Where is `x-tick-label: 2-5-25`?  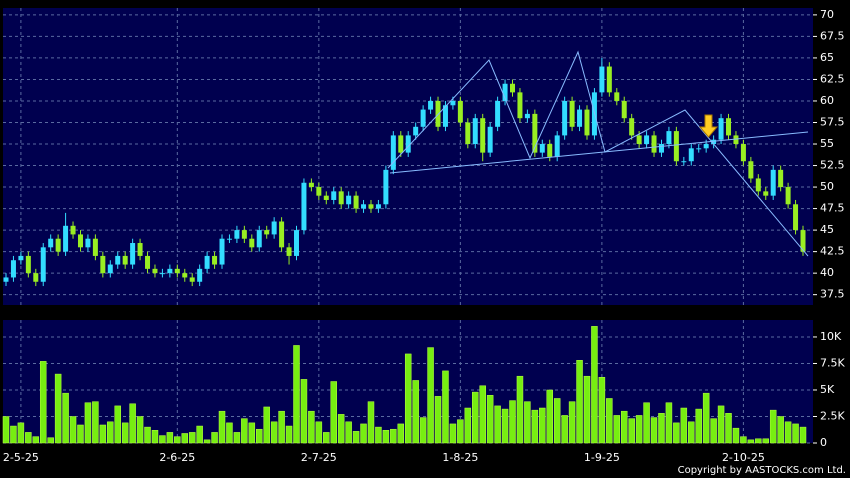 x-tick-label: 2-5-25 is located at coordinates (21, 457).